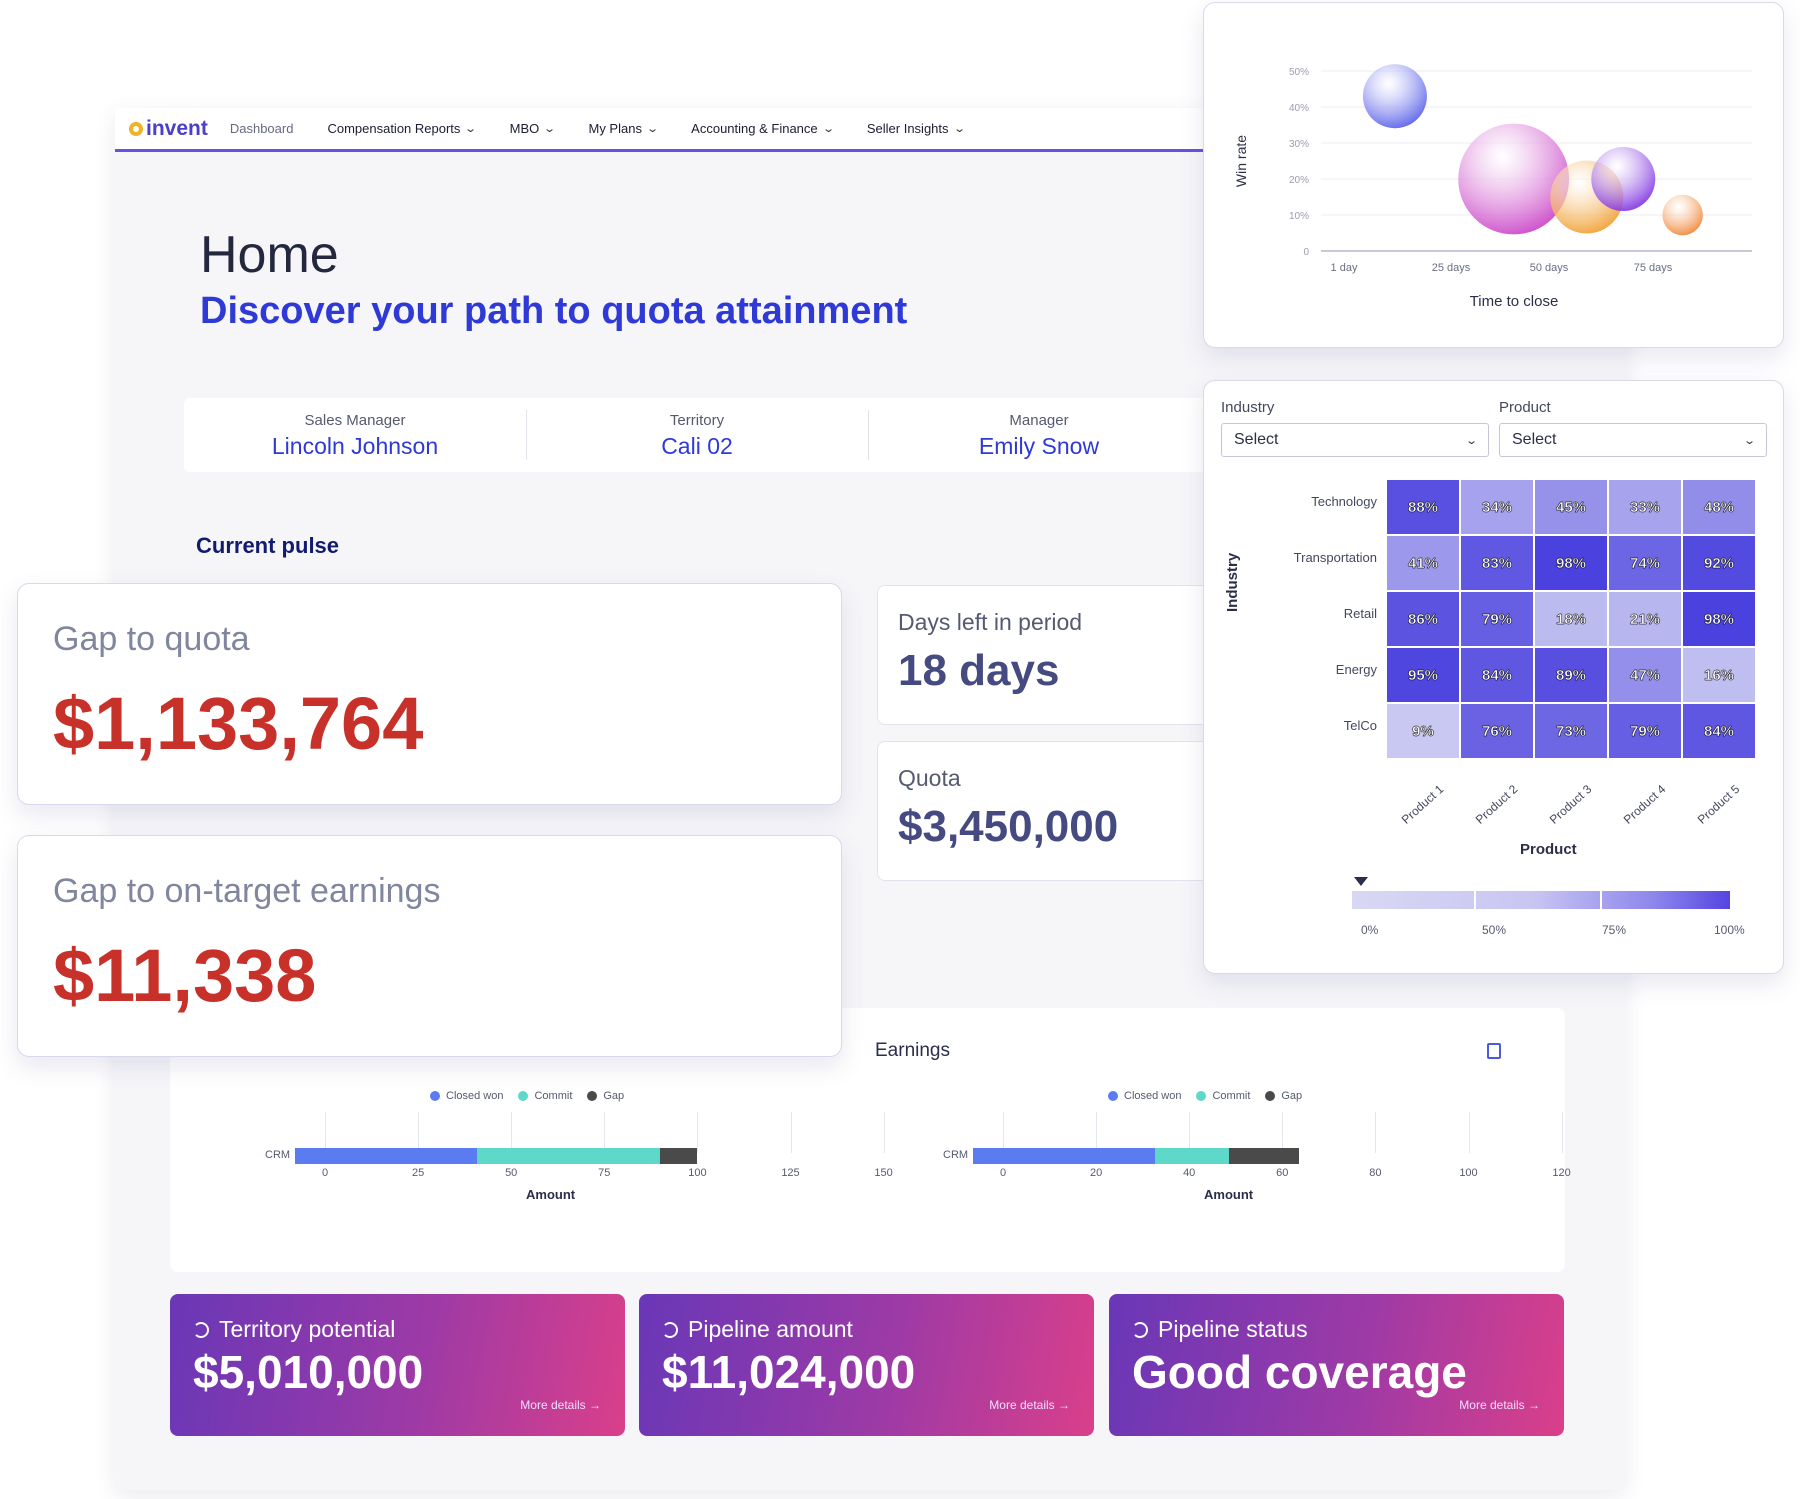  What do you see at coordinates (1241, 161) in the screenshot?
I see `y-axis-title: Win rate` at bounding box center [1241, 161].